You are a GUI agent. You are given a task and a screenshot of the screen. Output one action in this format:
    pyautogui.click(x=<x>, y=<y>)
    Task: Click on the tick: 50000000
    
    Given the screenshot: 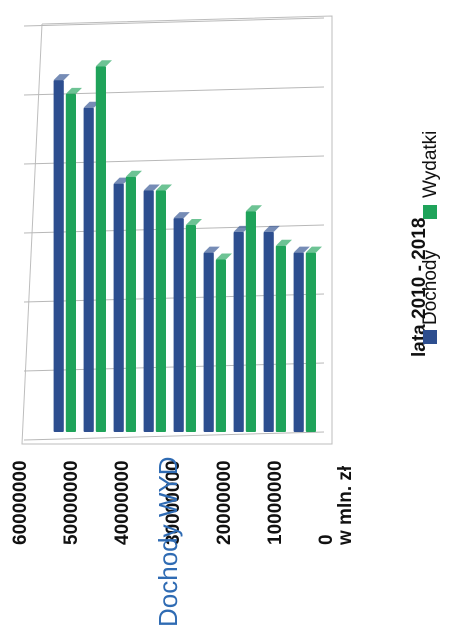 What is the action you would take?
    pyautogui.click(x=71, y=502)
    